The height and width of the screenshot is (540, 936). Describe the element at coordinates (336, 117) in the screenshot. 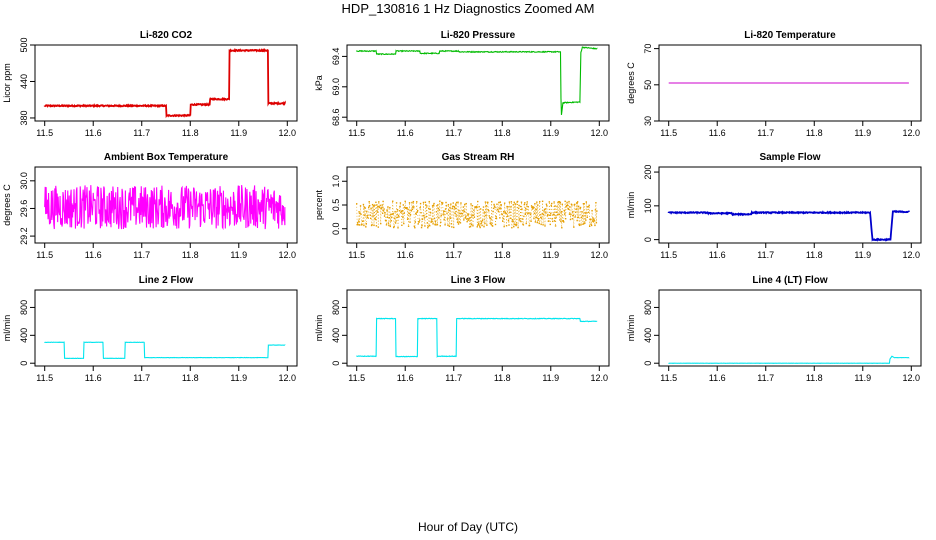

I see `y-tick-label: 68.6` at that location.